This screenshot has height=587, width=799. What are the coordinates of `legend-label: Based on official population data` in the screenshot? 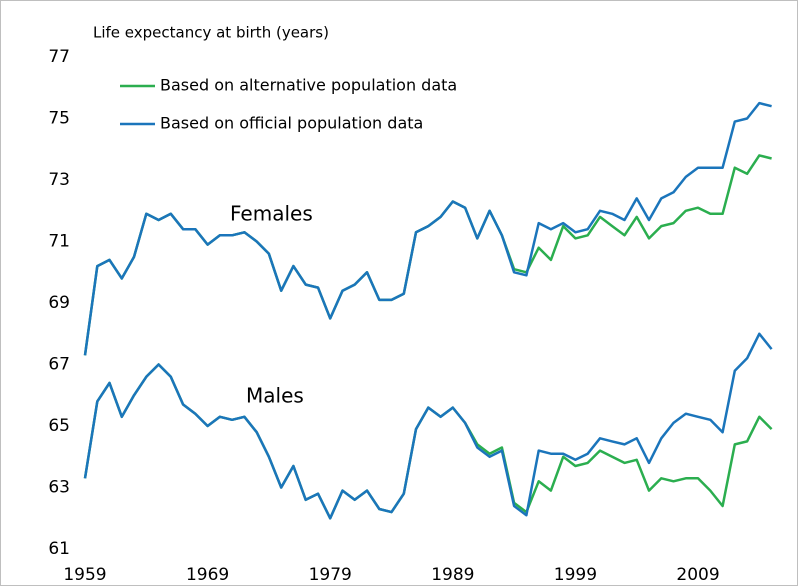 It's located at (291, 123).